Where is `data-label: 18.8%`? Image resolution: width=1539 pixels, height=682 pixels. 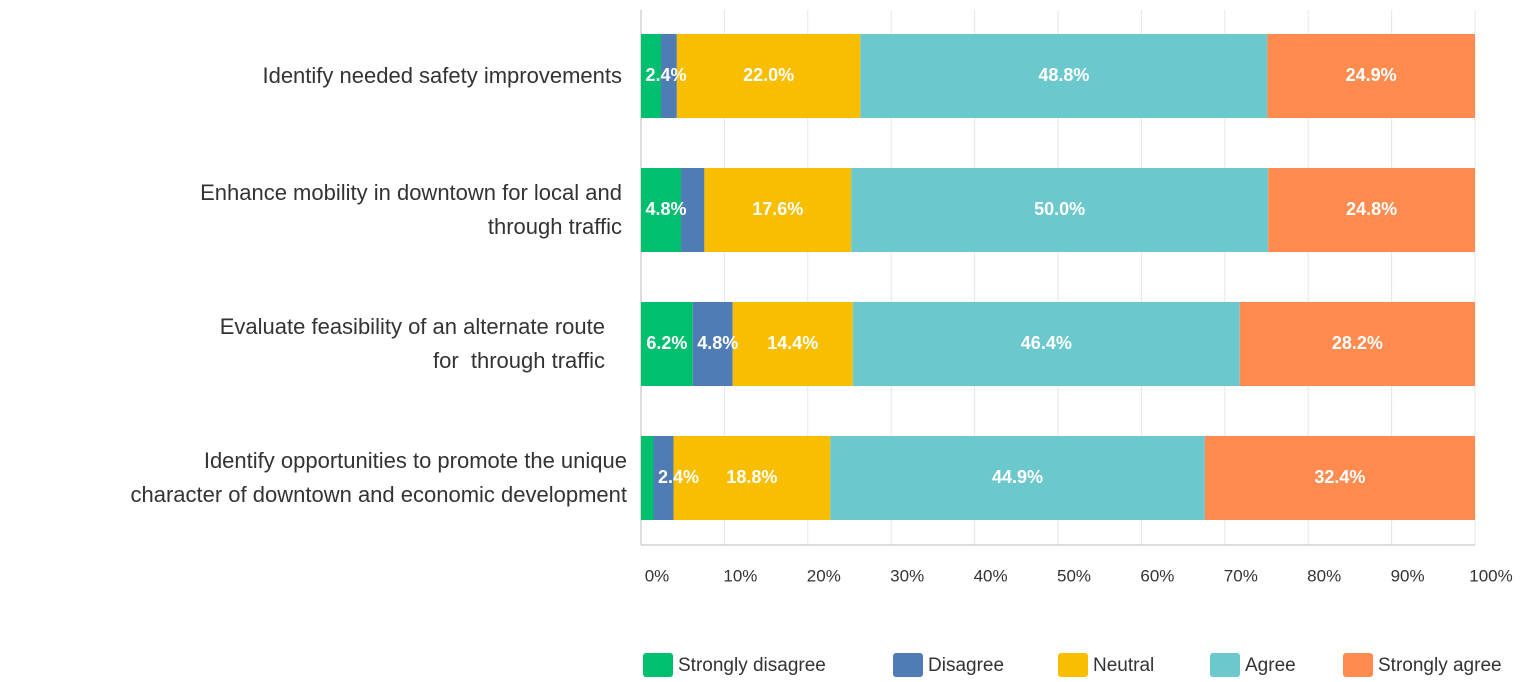 data-label: 18.8% is located at coordinates (751, 477).